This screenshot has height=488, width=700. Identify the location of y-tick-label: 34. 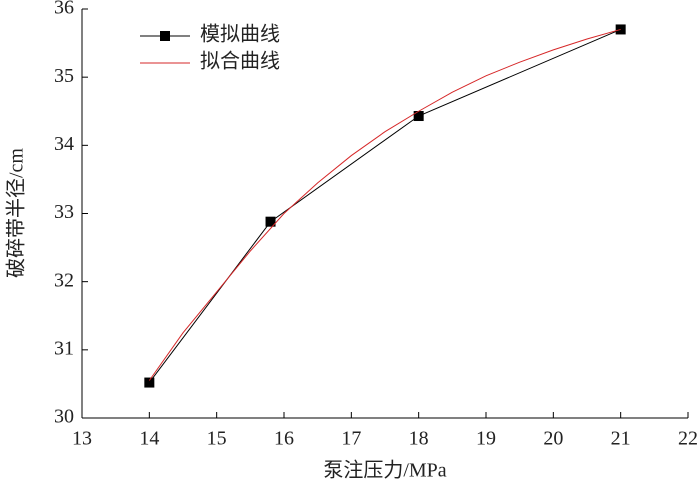
(64, 144).